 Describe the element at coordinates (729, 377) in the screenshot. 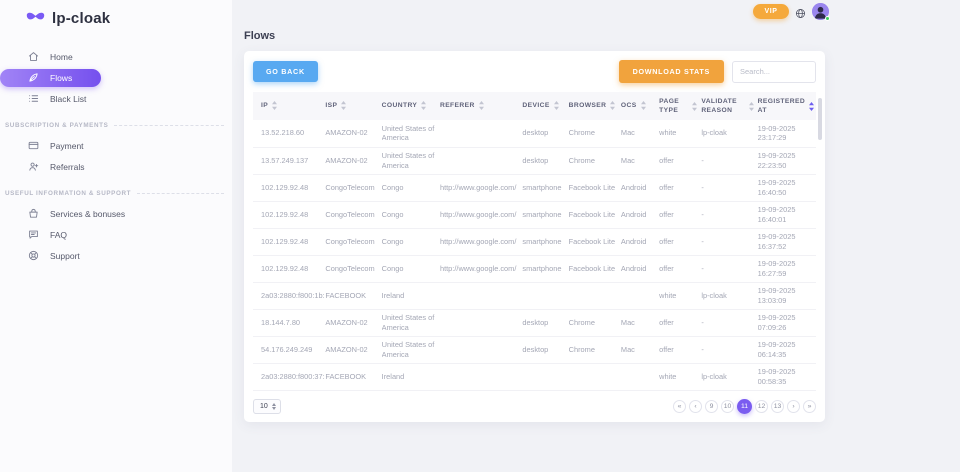

I see `cell-validate-reason: lp-cloak` at that location.